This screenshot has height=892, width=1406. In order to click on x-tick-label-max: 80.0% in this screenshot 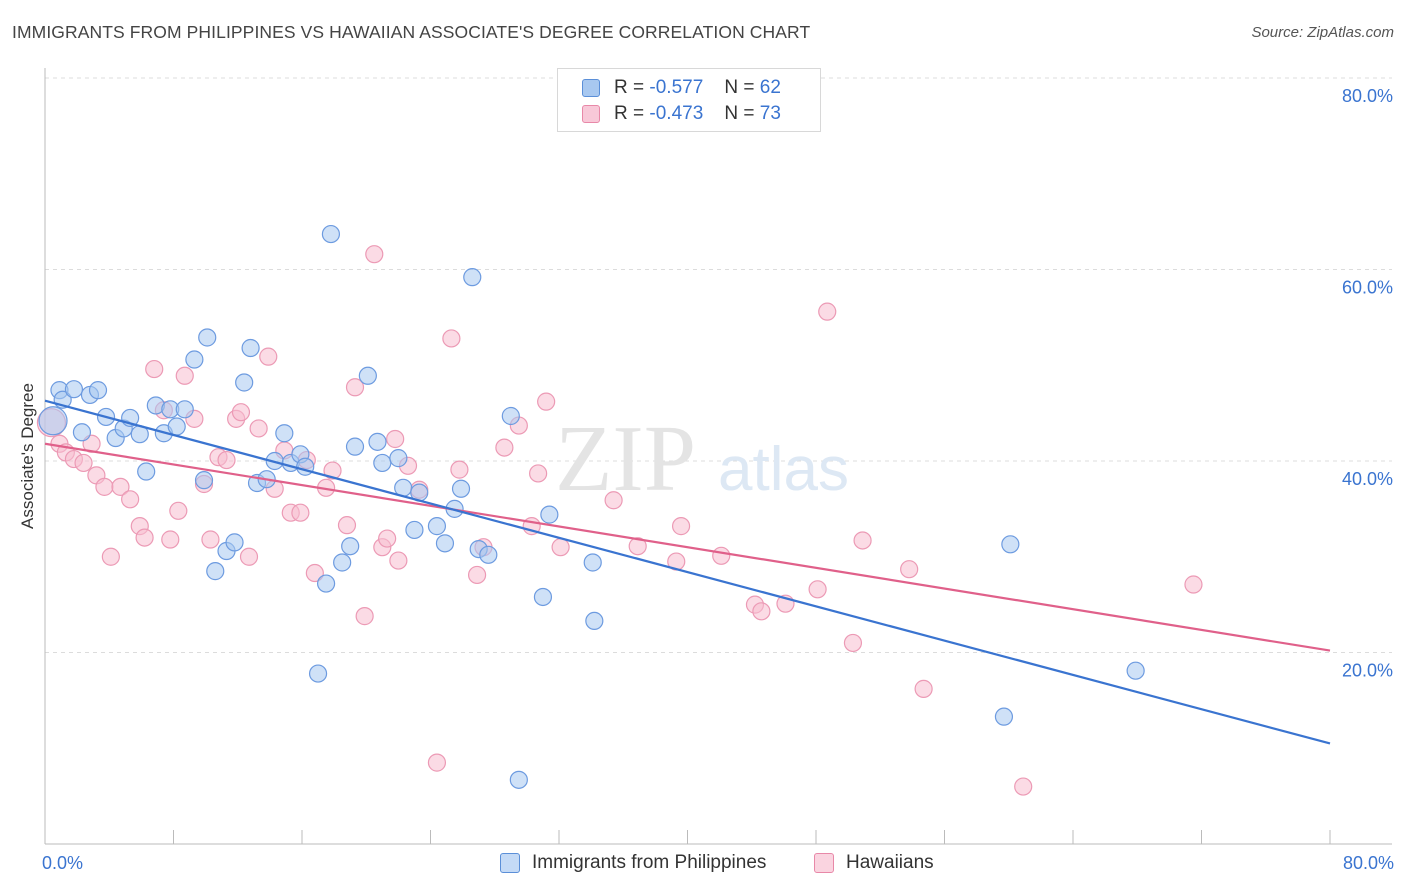, I will do `click(1368, 863)`.